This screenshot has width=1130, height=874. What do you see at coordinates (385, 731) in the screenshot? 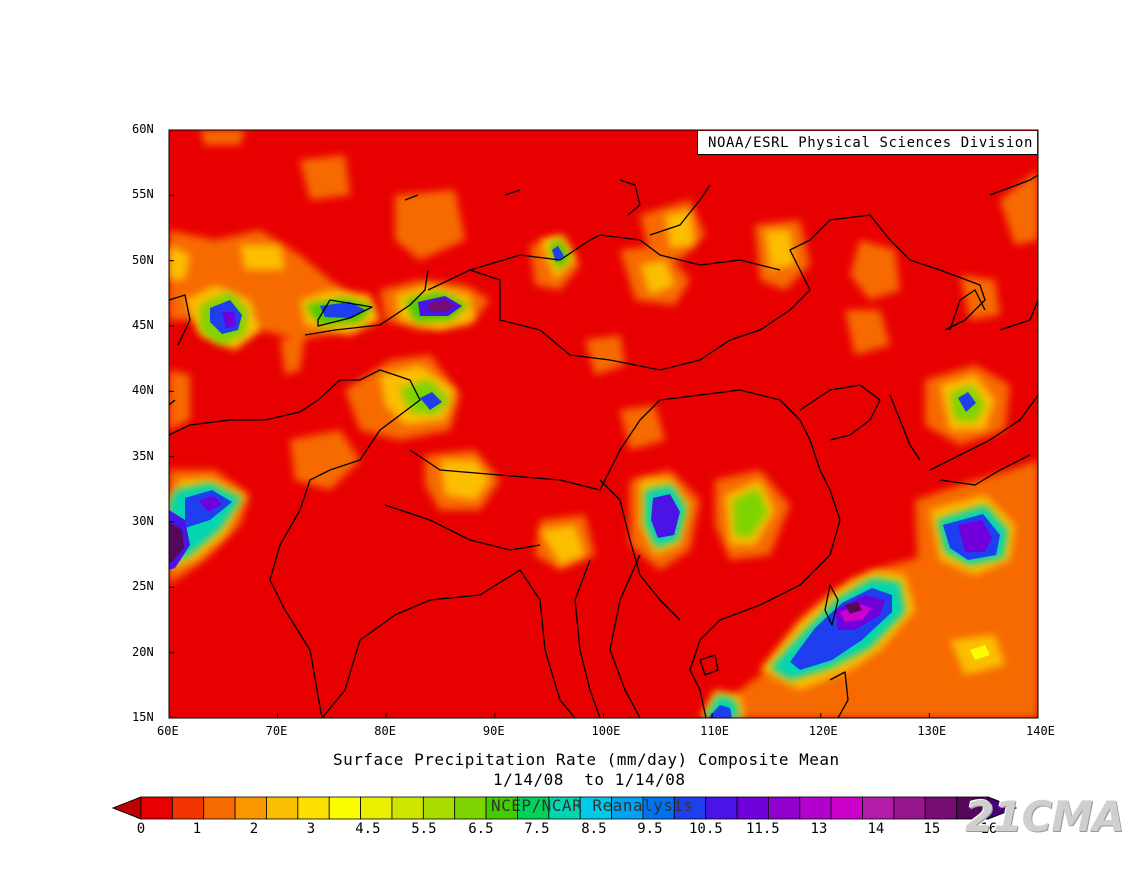
I see `x-tick-label: 80E` at bounding box center [385, 731].